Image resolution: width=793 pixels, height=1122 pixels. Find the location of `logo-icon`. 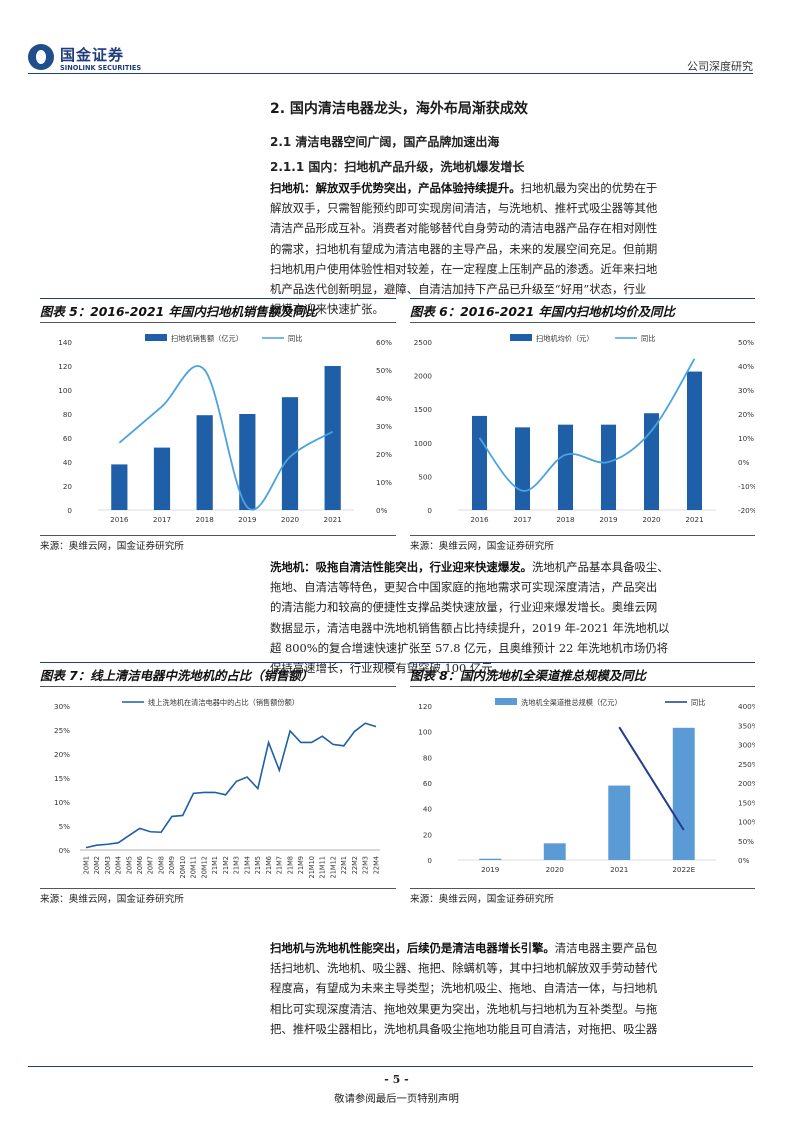

logo-icon is located at coordinates (41, 57).